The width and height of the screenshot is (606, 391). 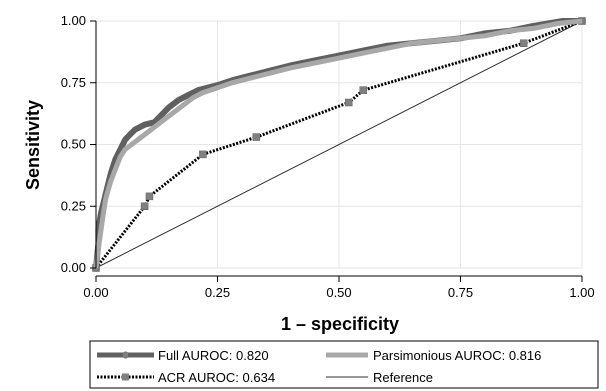 I want to click on legend-item-0: Full AUROC: 0.820, so click(x=183, y=355).